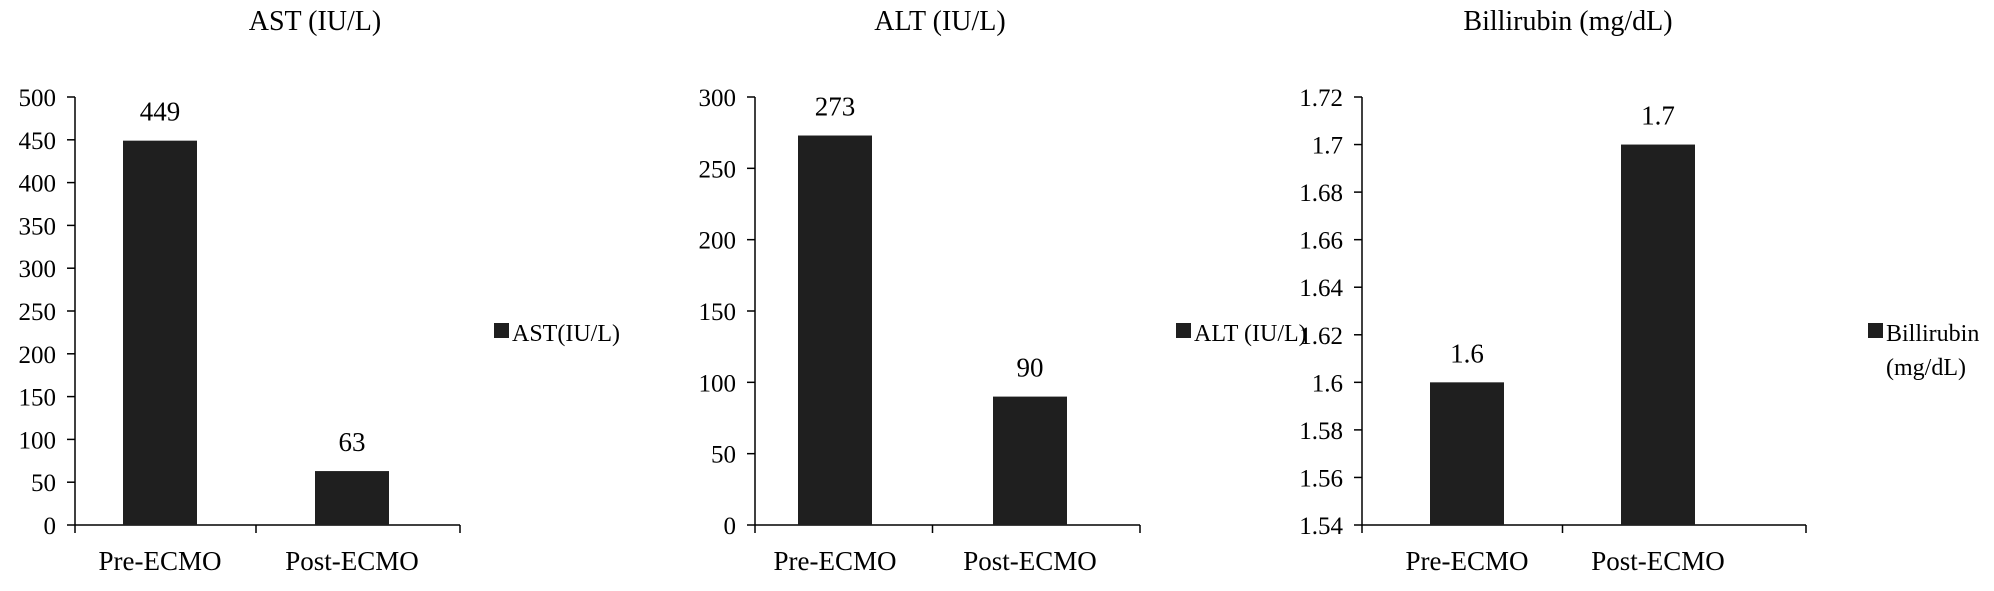  What do you see at coordinates (315, 21) in the screenshot?
I see `chart-title: AST (IU/L)` at bounding box center [315, 21].